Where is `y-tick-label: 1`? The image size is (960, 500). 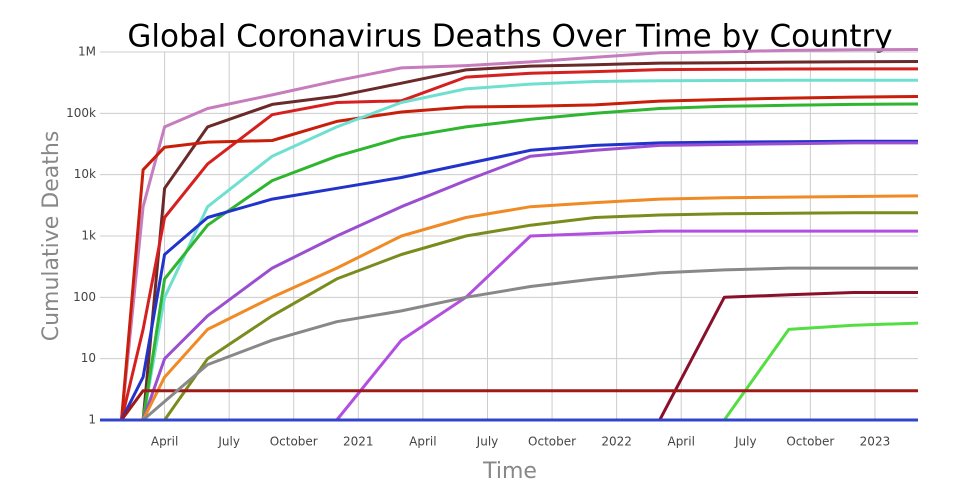 y-tick-label: 1 is located at coordinates (92, 420).